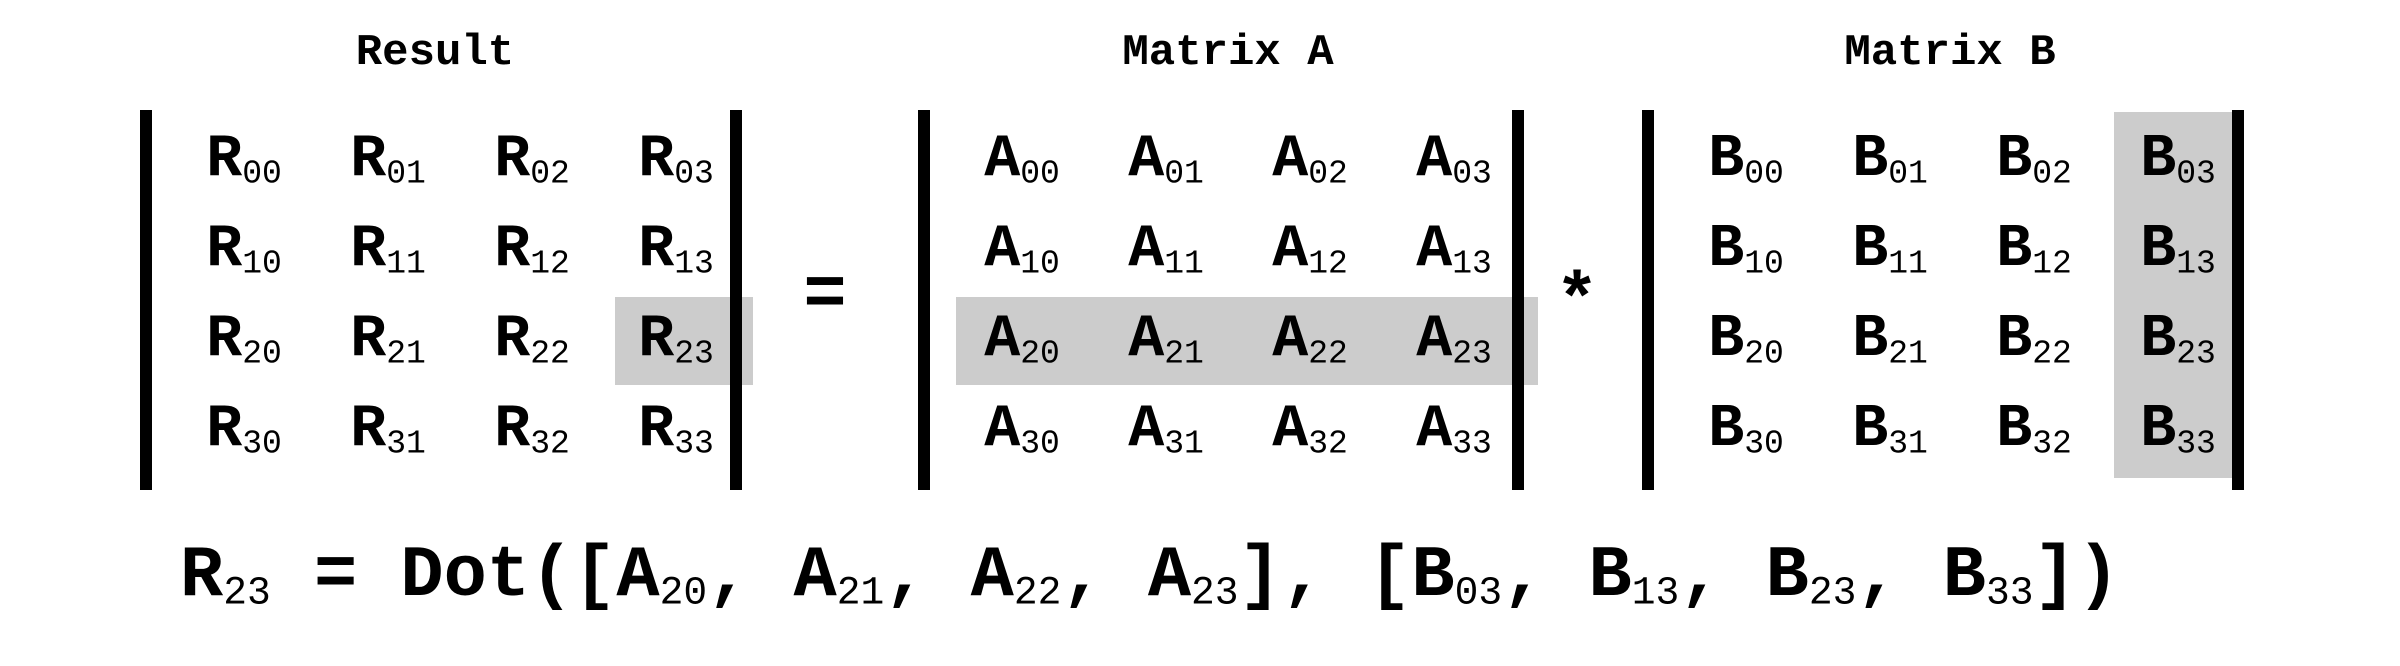 The image size is (2400, 666). What do you see at coordinates (676, 250) in the screenshot?
I see `matrix-cell: R13` at bounding box center [676, 250].